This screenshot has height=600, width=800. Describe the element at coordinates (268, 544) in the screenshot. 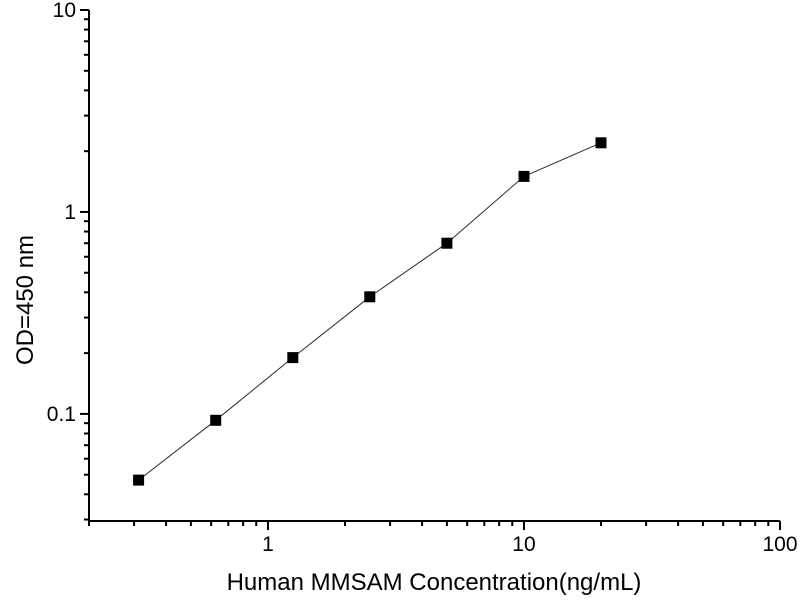

I see `x-tick-label: 1` at that location.